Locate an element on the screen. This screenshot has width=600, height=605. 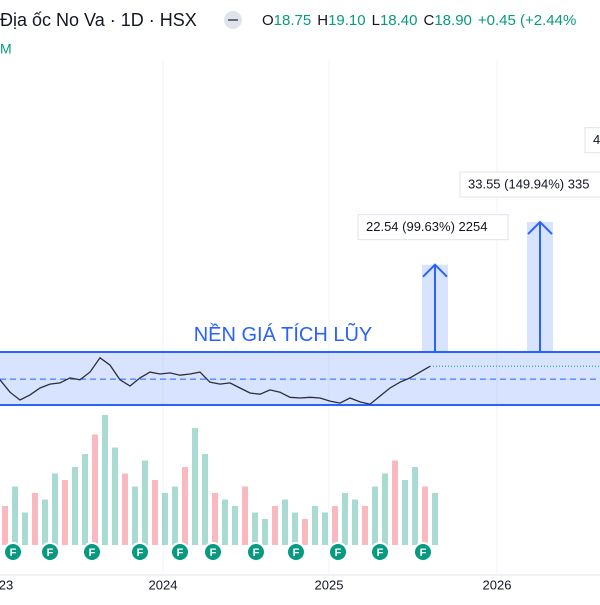
accumulation-band is located at coordinates (300, 378).